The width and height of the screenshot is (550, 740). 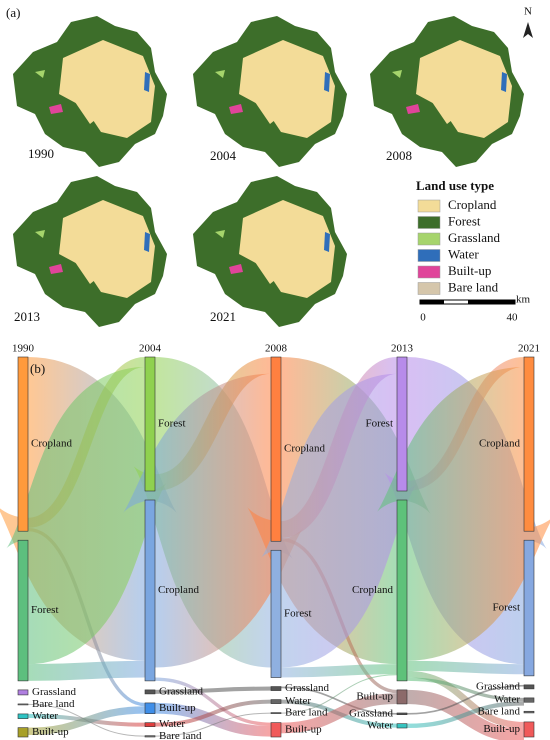 What do you see at coordinates (473, 286) in the screenshot?
I see `legend-label: Bare land` at bounding box center [473, 286].